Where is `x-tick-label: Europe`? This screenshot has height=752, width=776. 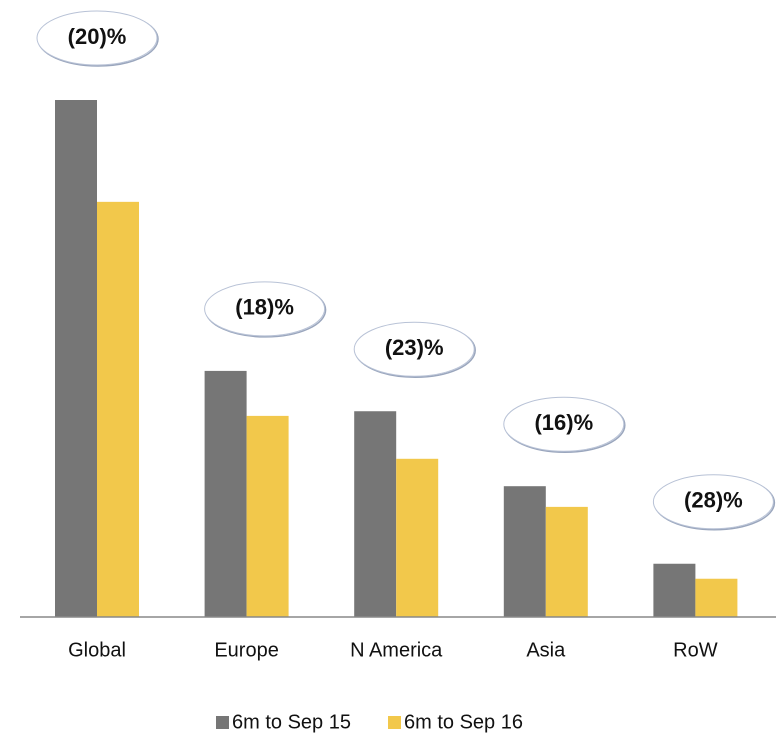
x-tick-label: Europe is located at coordinates (246, 650).